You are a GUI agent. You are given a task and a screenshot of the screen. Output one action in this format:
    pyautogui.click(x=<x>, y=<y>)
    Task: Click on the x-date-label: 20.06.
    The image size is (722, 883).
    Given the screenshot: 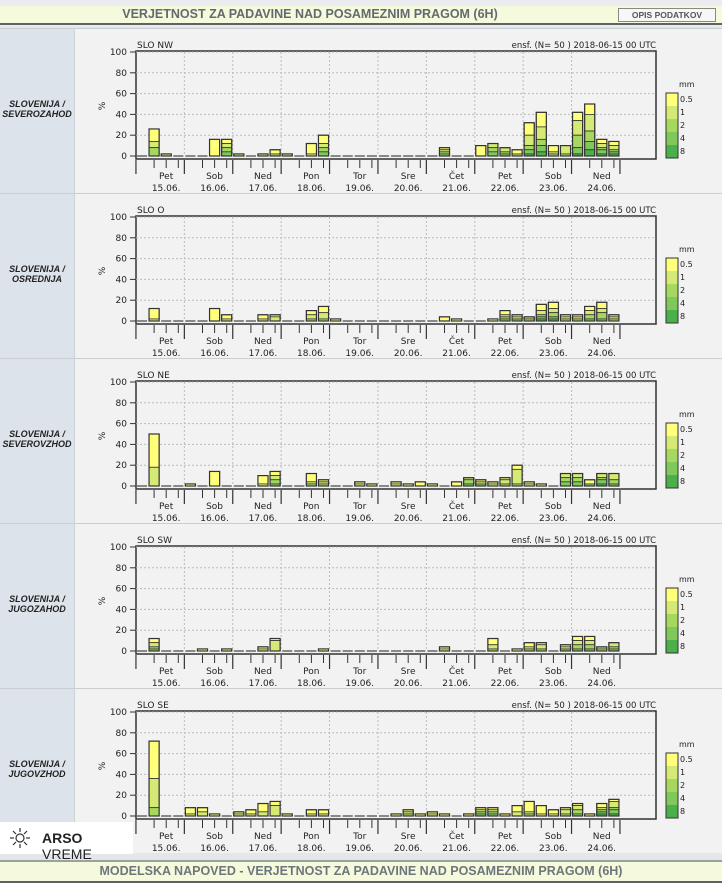 What is the action you would take?
    pyautogui.click(x=408, y=353)
    